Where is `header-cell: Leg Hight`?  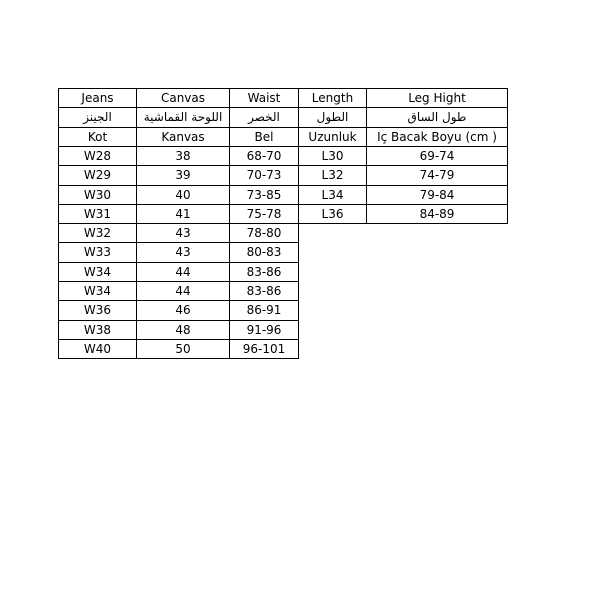 header-cell: Leg Hight is located at coordinates (437, 98).